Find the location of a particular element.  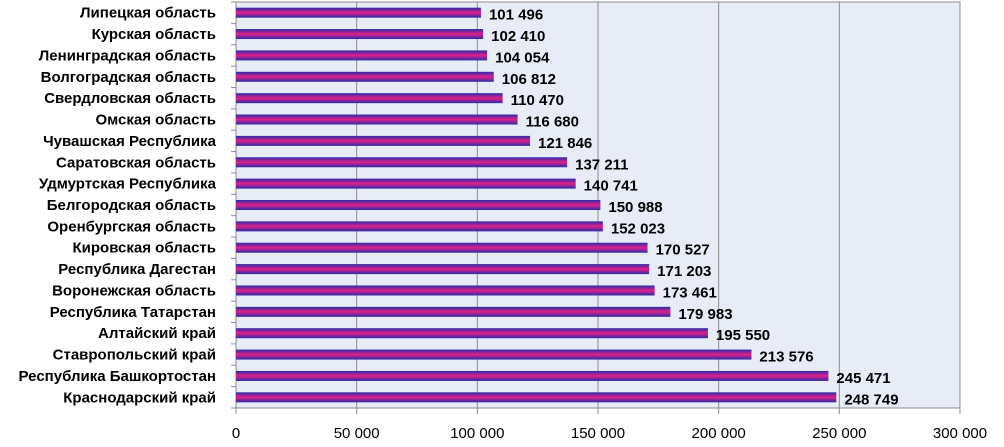

data-label: 140 741 is located at coordinates (611, 186).